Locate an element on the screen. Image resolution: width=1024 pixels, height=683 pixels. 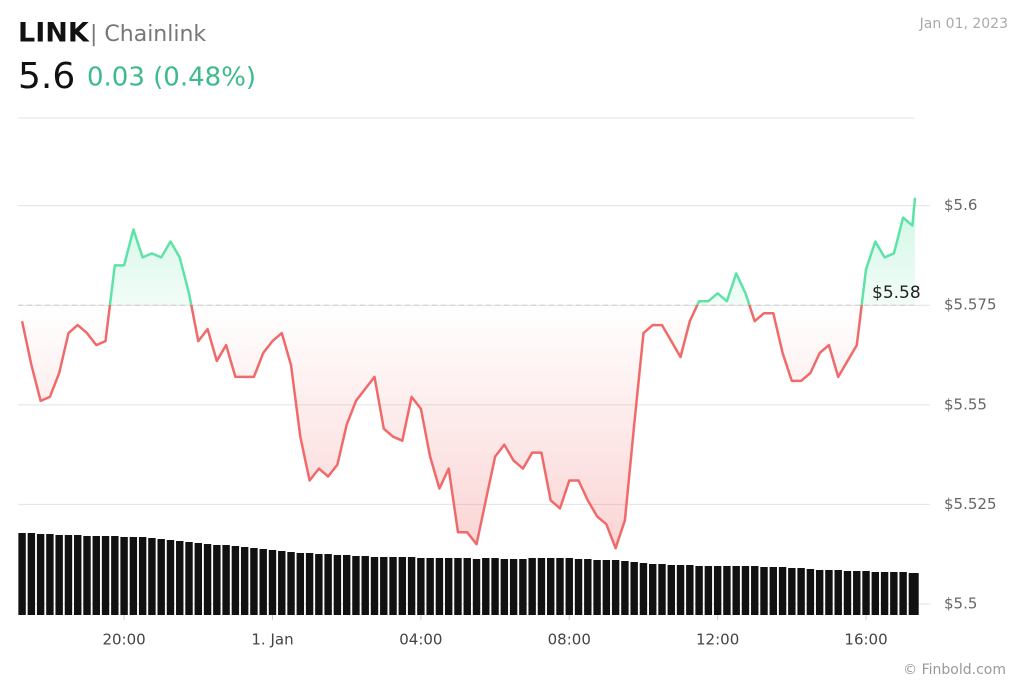
x-tick-label: 04:00 is located at coordinates (420, 640).